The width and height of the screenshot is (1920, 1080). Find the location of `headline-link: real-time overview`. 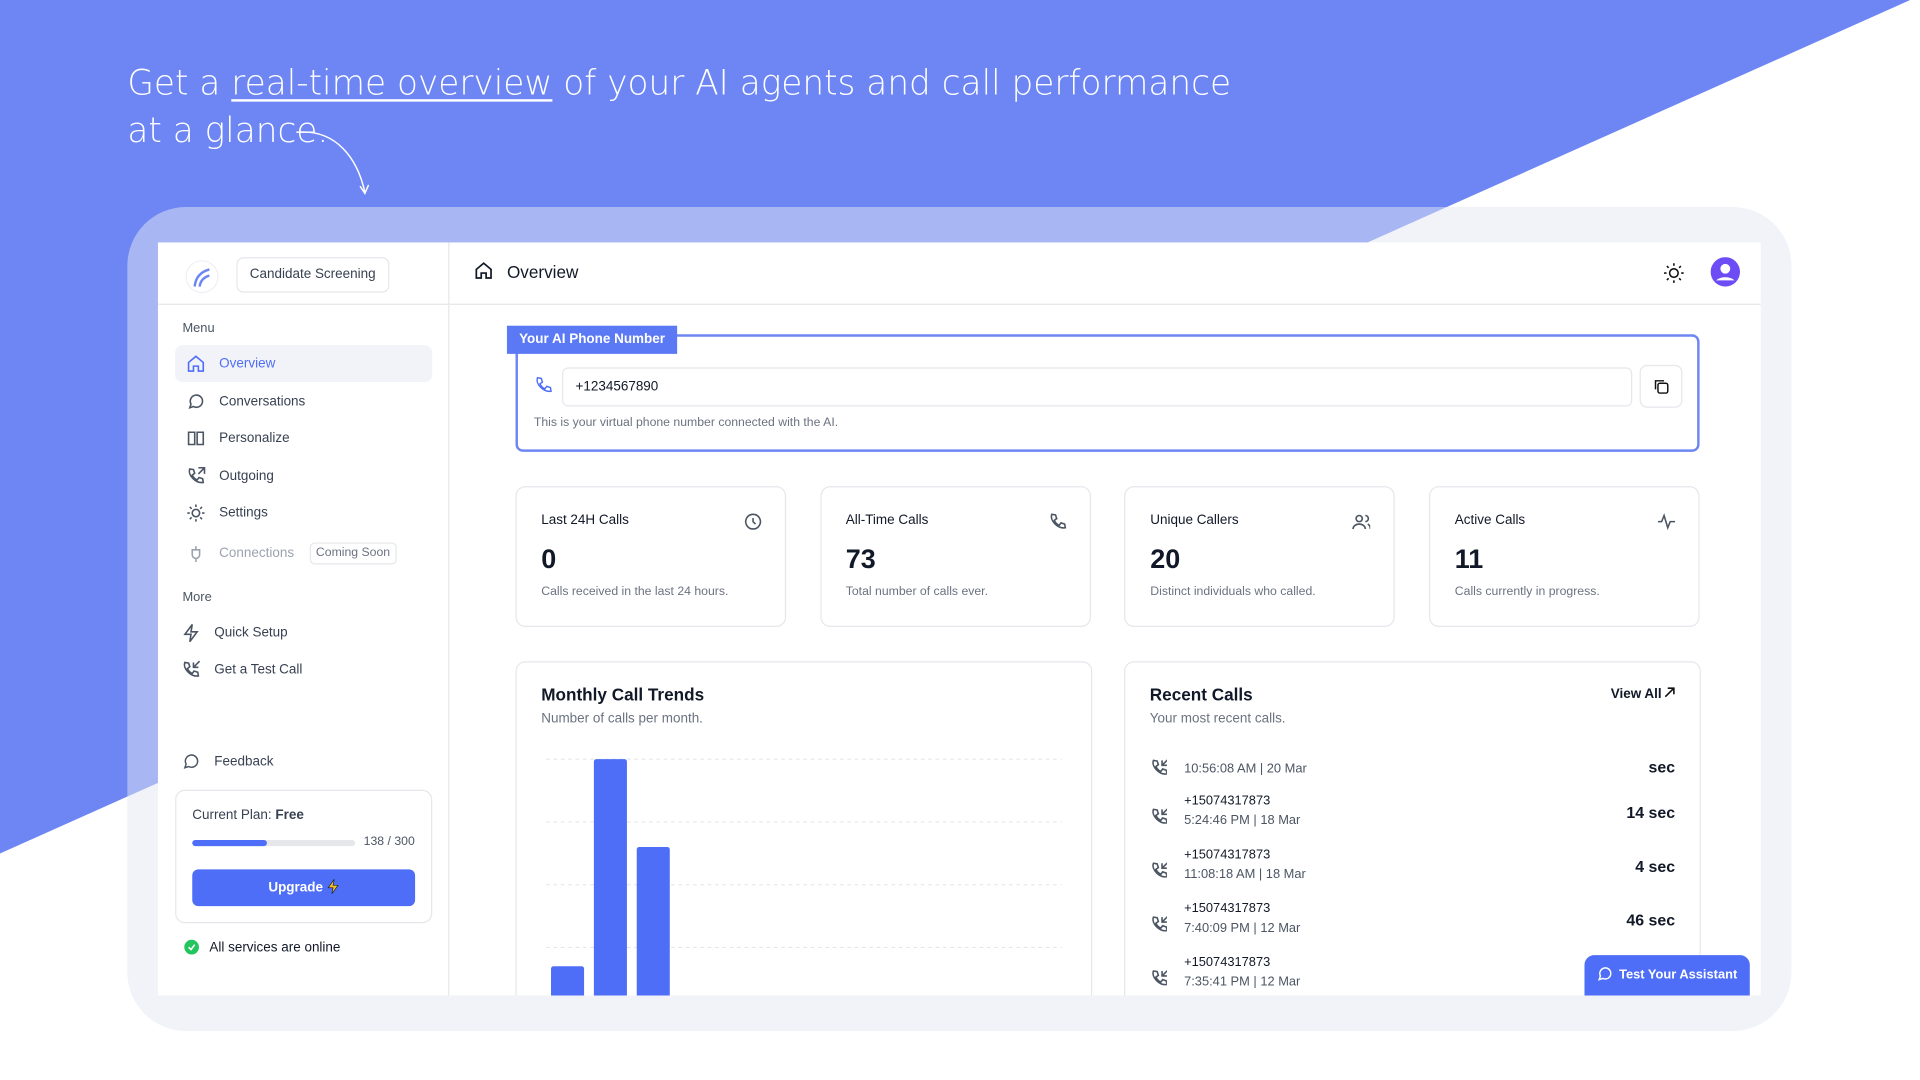

headline-link: real-time overview is located at coordinates (392, 82).